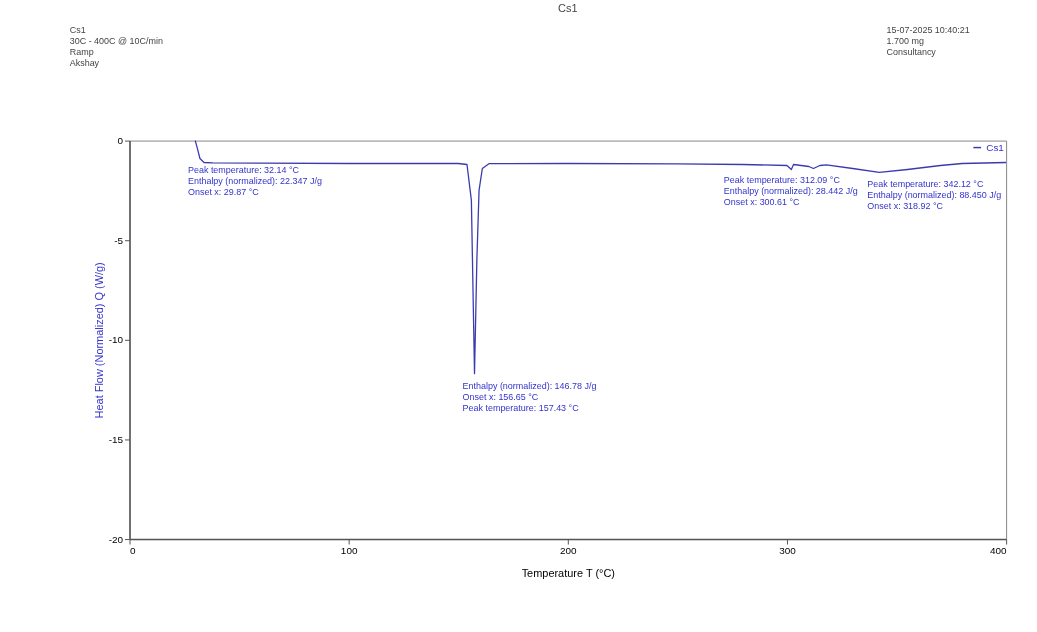 This screenshot has height=632, width=1037. I want to click on x-tick-label: 200, so click(569, 551).